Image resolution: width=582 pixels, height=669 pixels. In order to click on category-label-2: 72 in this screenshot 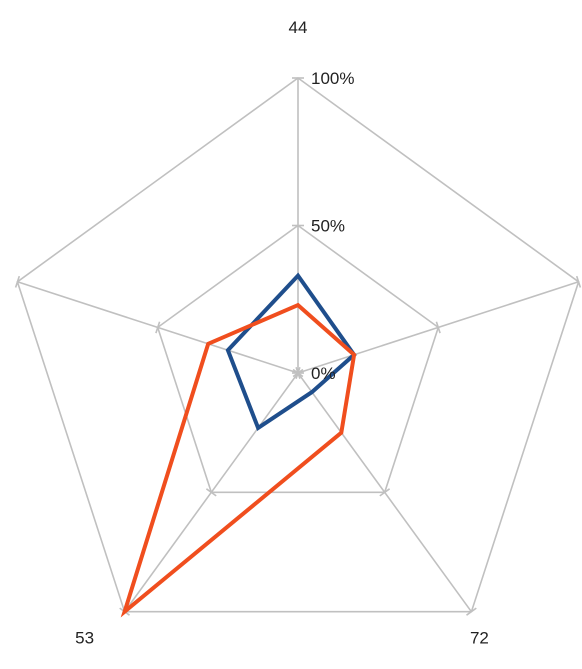, I will do `click(479, 638)`.